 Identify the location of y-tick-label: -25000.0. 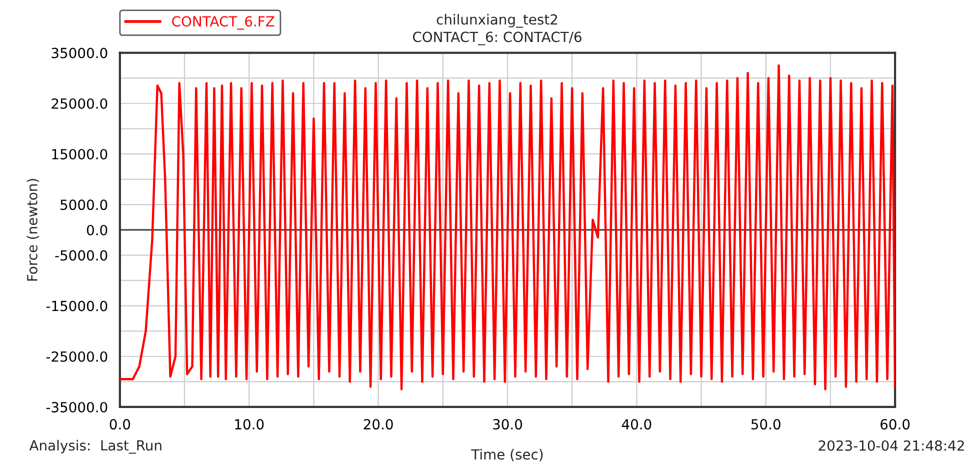
(77, 356).